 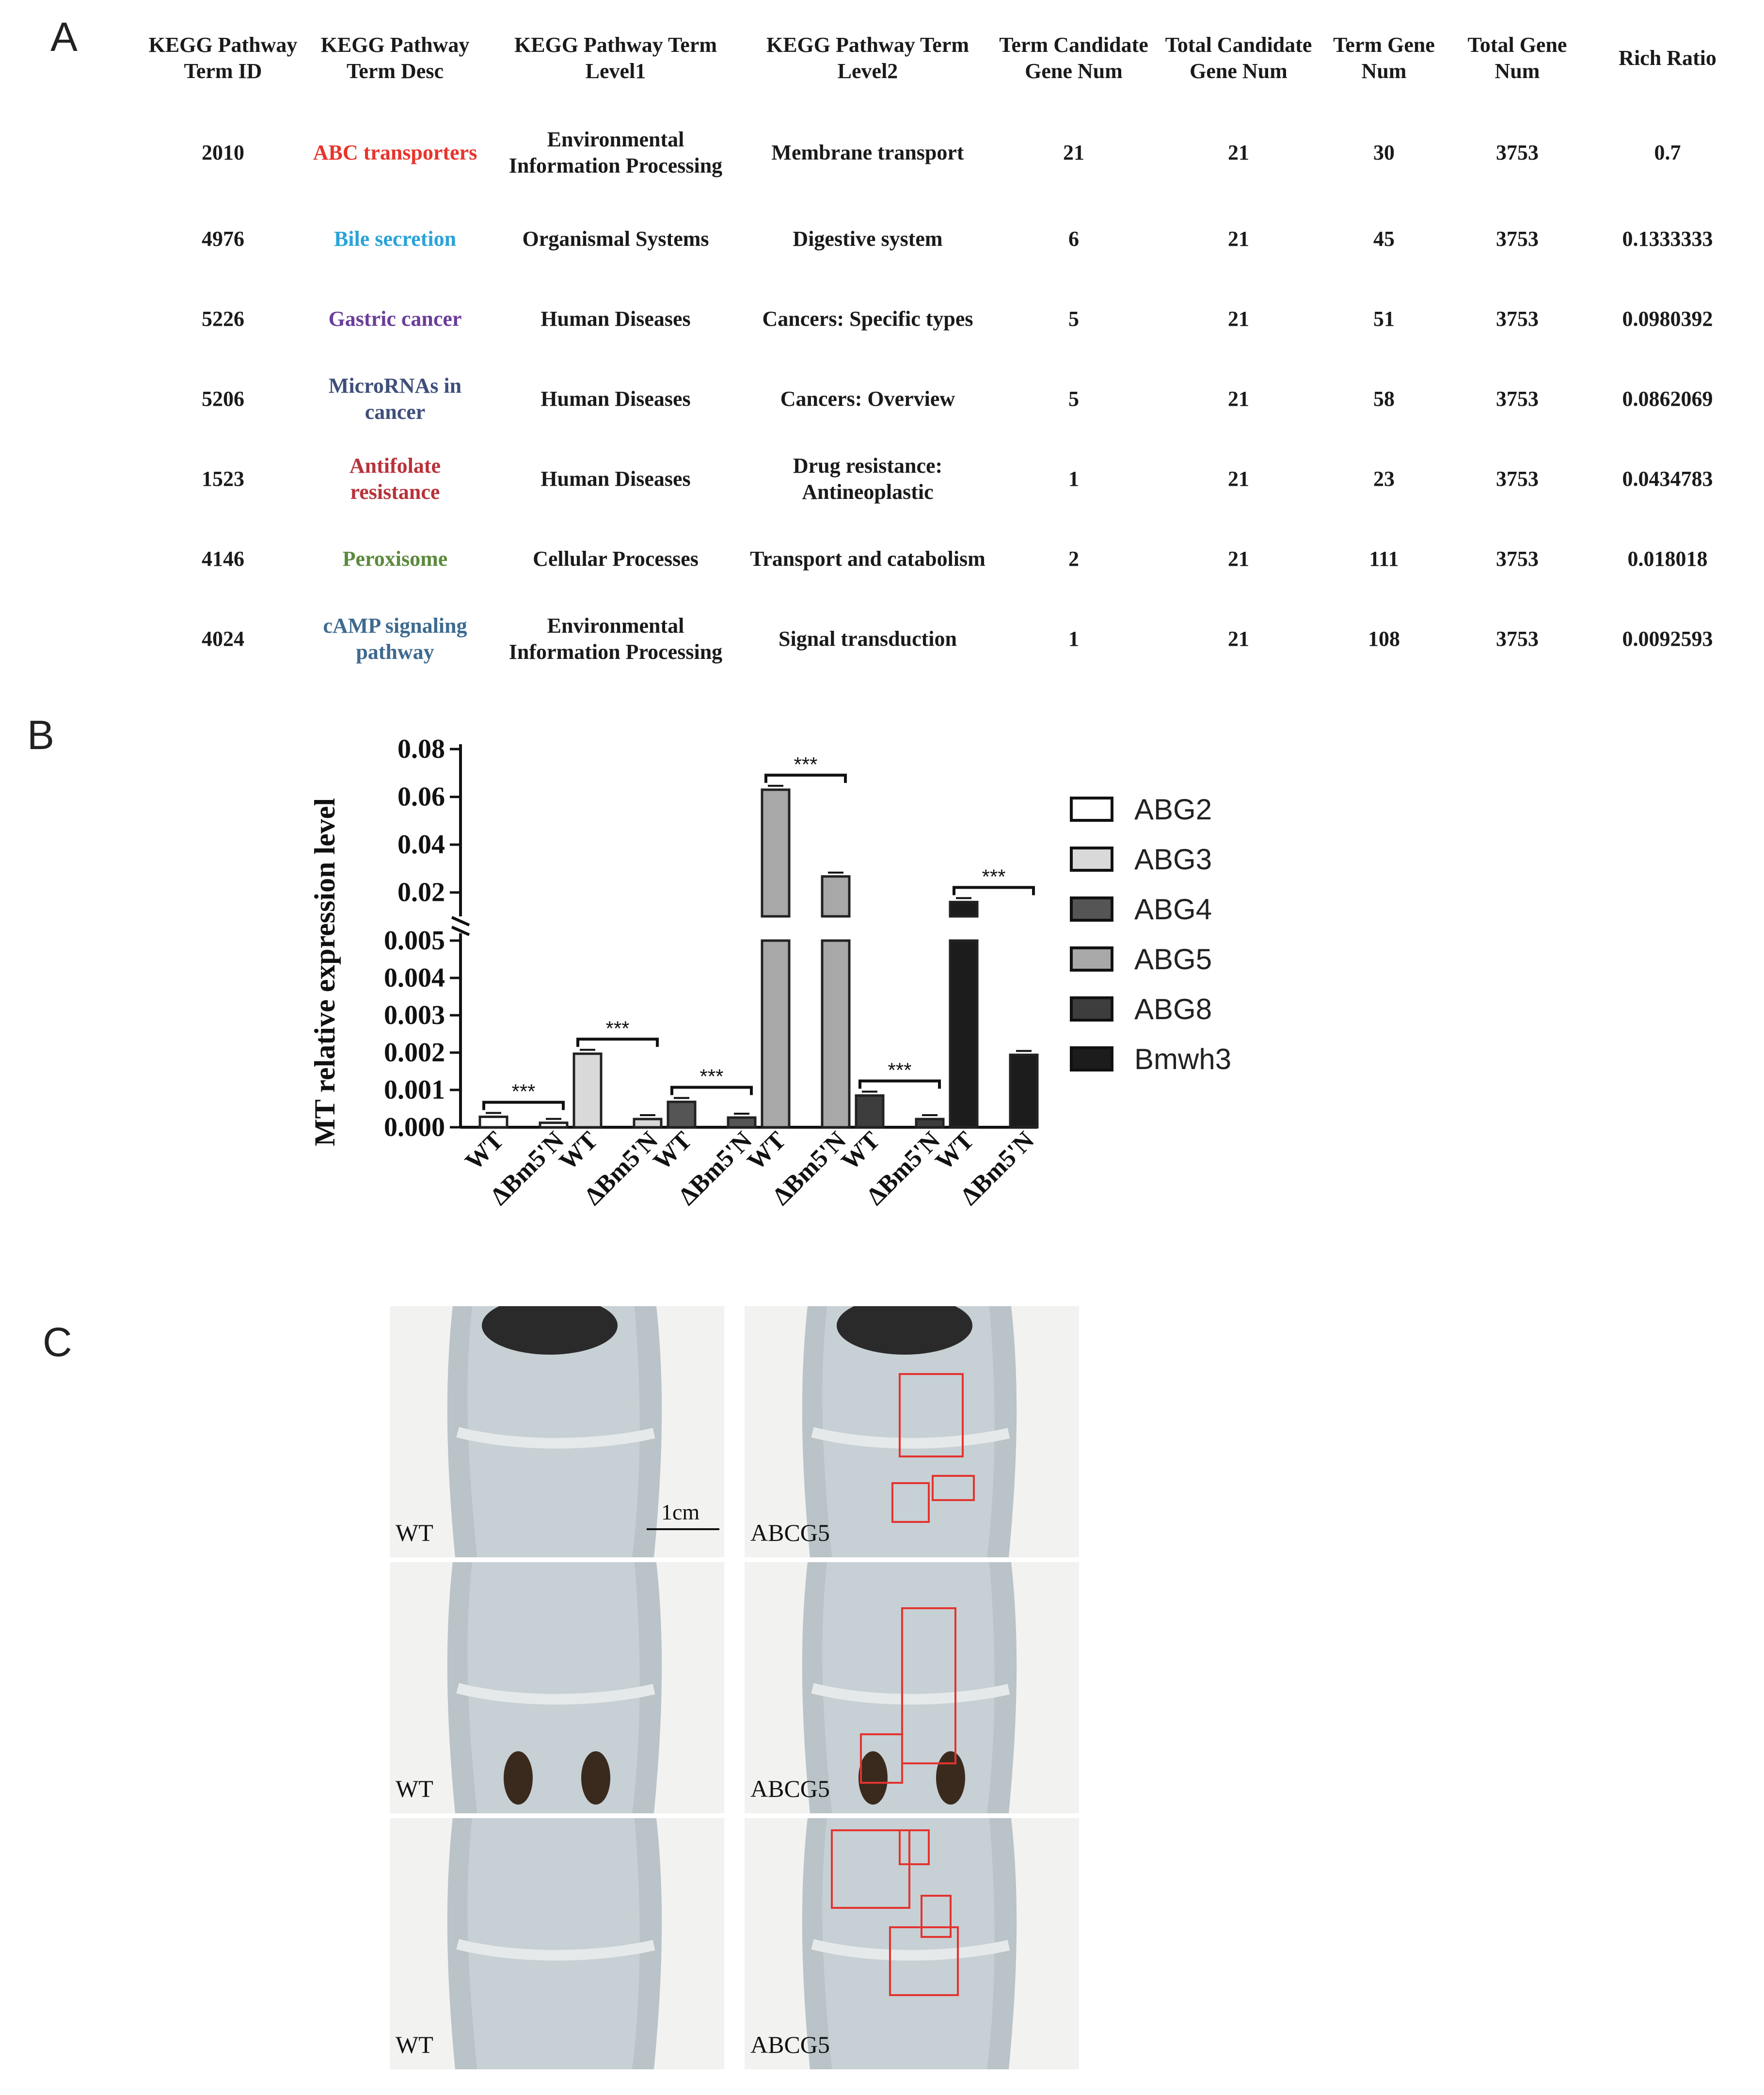 What do you see at coordinates (758, 931) in the screenshot?
I see `significance-brackets: *** *** *** *** *** ***` at bounding box center [758, 931].